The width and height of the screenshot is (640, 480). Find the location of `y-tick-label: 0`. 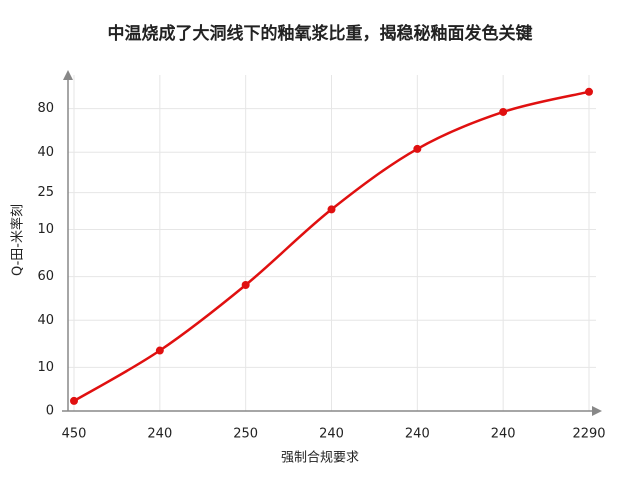

y-tick-label: 0 is located at coordinates (50, 411).